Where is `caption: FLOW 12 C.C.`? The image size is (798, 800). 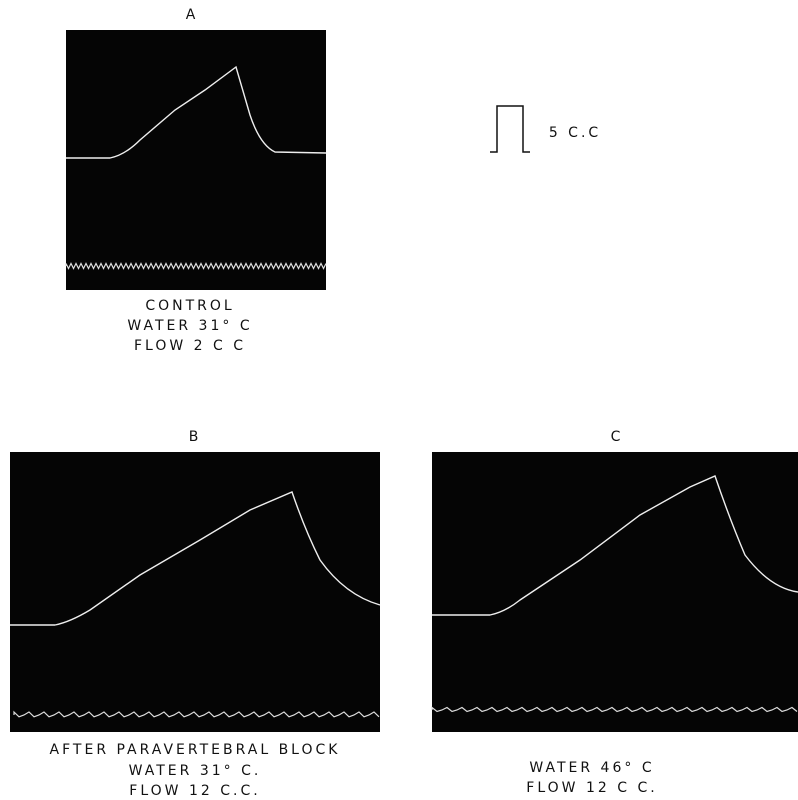
caption: FLOW 12 C.C. is located at coordinates (194, 791).